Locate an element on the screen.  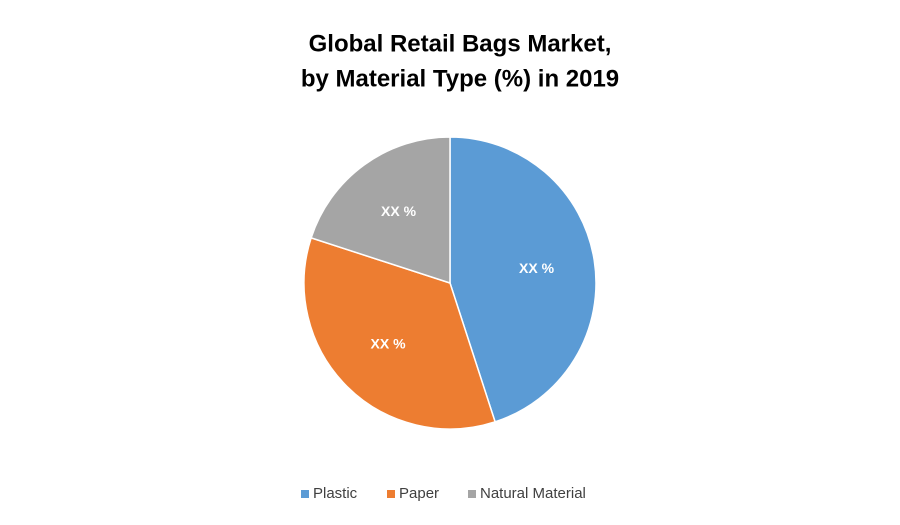
chart-title: Global Retail Bags Market, is located at coordinates (460, 43).